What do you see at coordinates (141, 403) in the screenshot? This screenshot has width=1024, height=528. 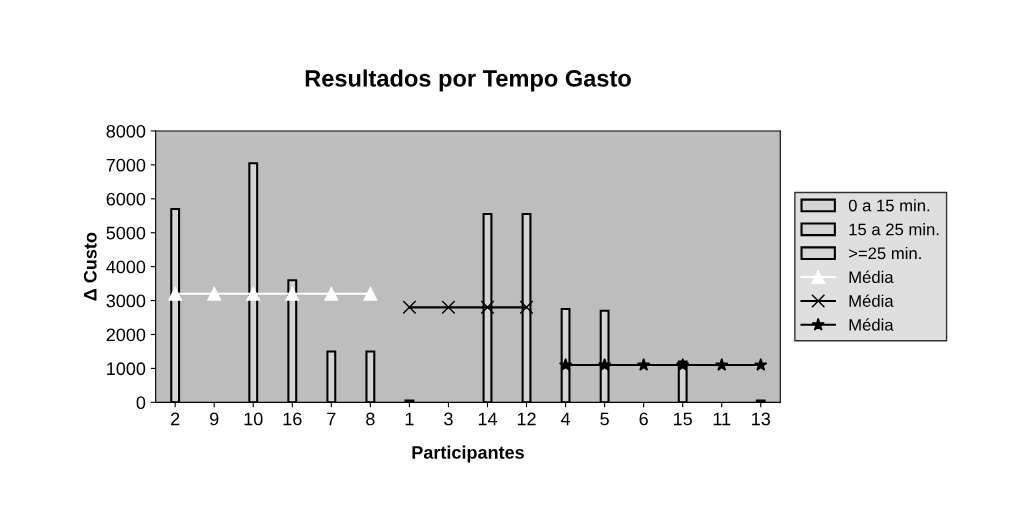 I see `y-tick-label: 0` at bounding box center [141, 403].